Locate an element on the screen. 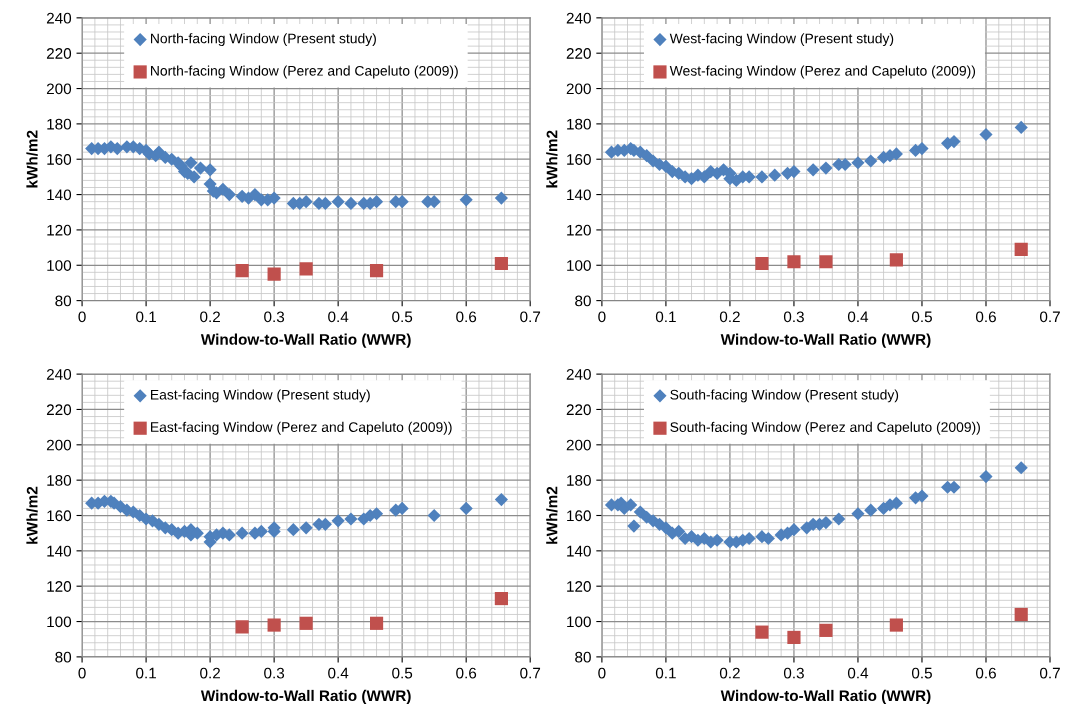 Image resolution: width=1066 pixels, height=714 pixels. legend-label: West-facing Window (Perez and Capeluto (2009)) is located at coordinates (822, 72).